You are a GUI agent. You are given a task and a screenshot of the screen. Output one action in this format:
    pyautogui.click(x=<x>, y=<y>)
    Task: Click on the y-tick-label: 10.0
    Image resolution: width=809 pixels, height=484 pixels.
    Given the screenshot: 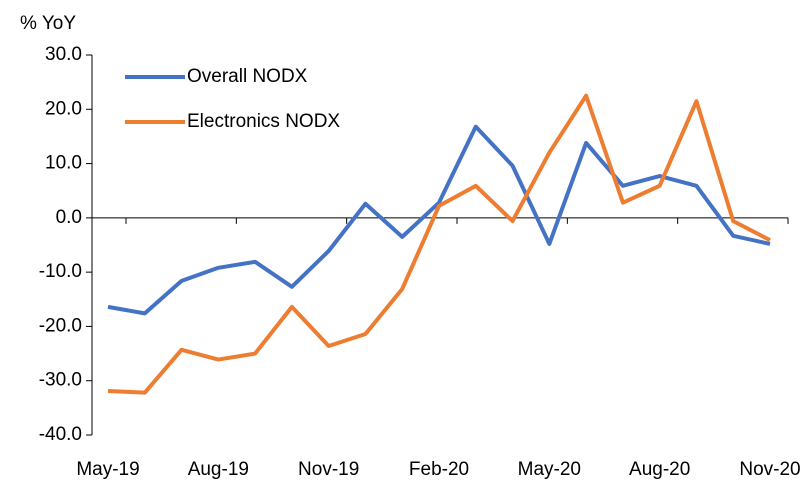 What is the action you would take?
    pyautogui.click(x=63, y=163)
    